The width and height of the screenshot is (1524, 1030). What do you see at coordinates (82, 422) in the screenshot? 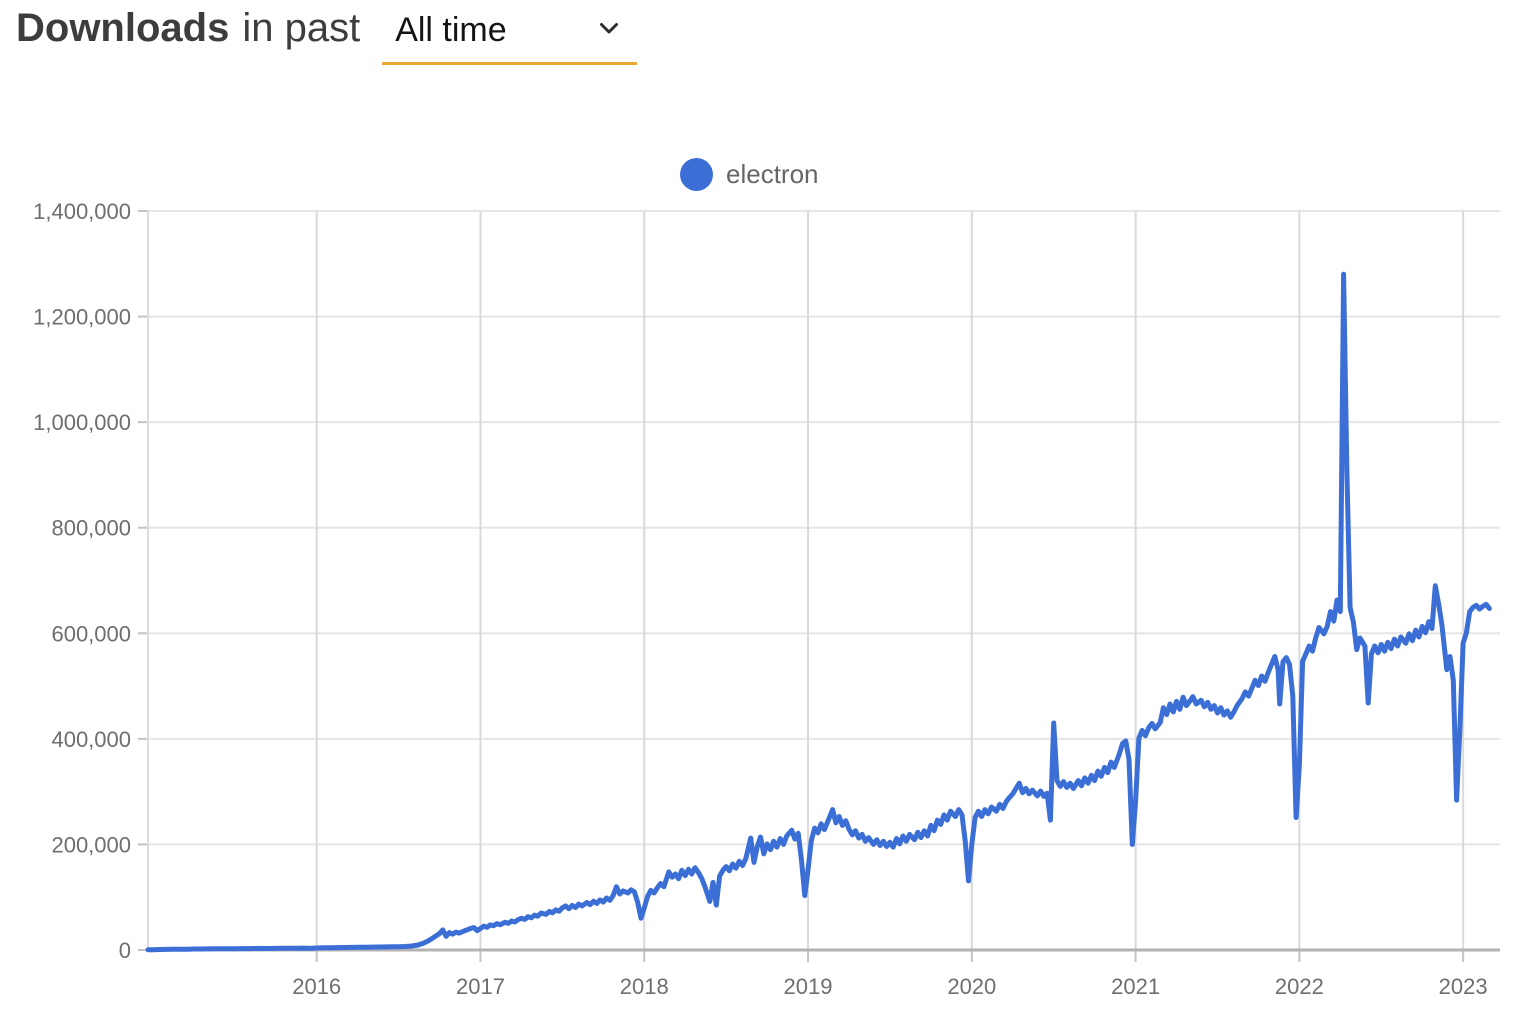
I see `y-axis-tick-label: 1,000,000` at bounding box center [82, 422].